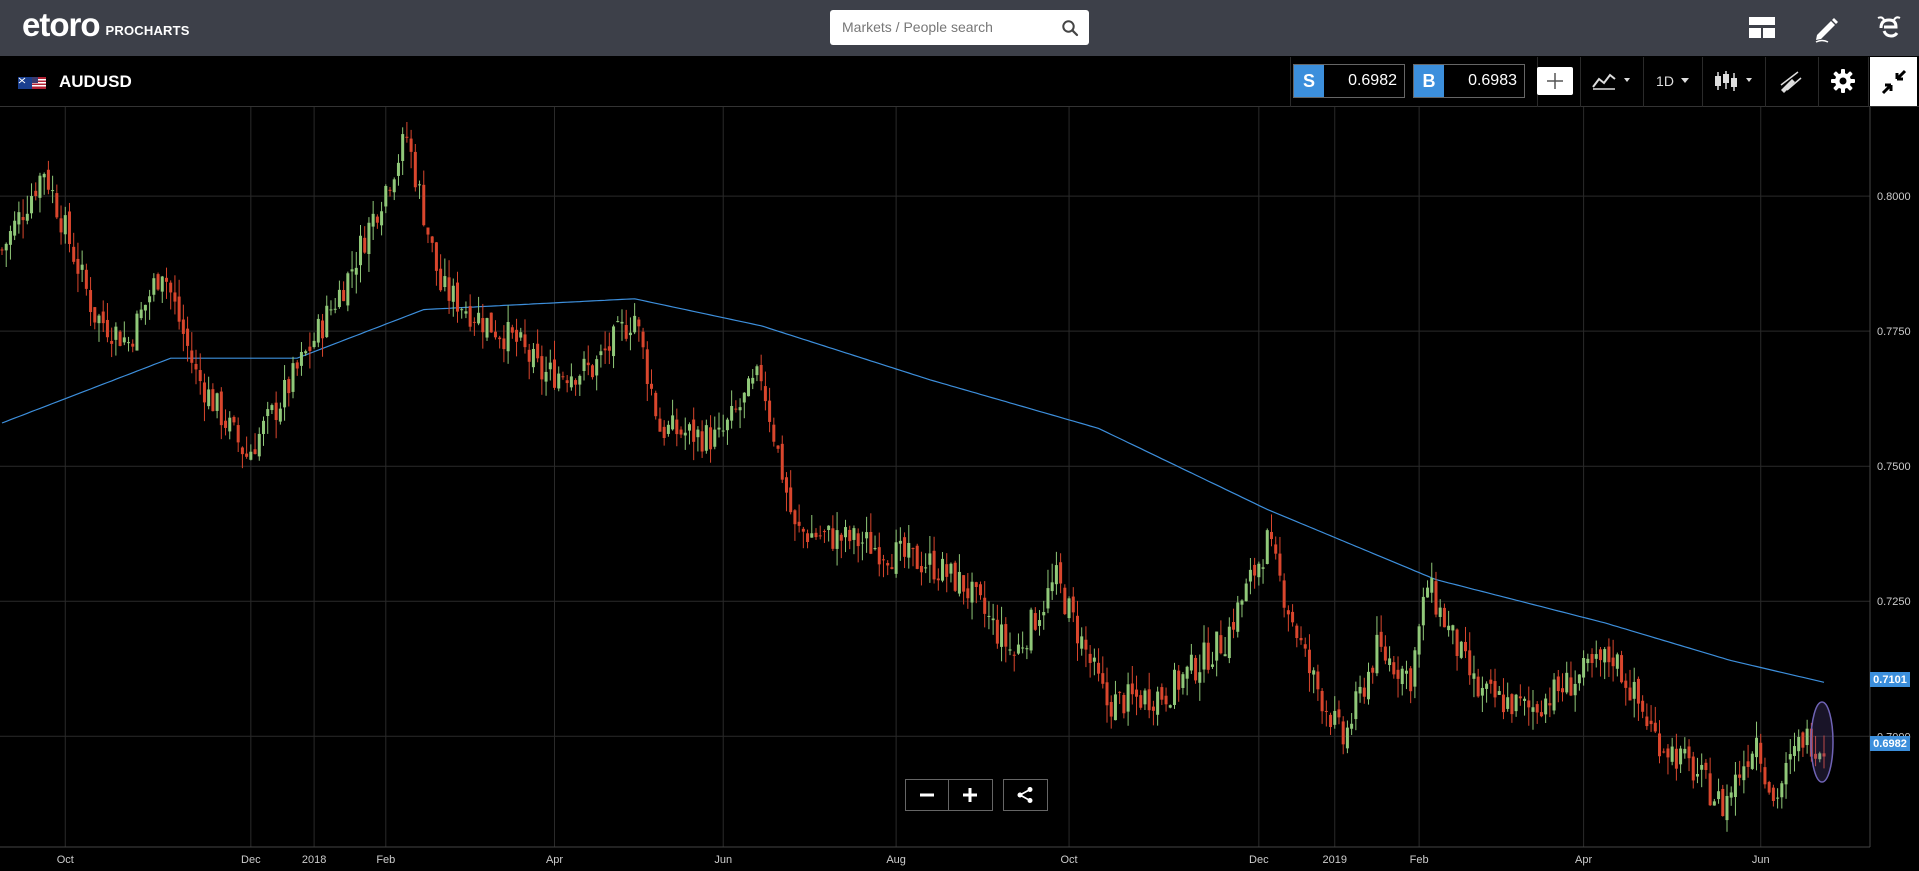 The height and width of the screenshot is (871, 1919). What do you see at coordinates (1492, 80) in the screenshot?
I see `buy-price: 0.6983` at bounding box center [1492, 80].